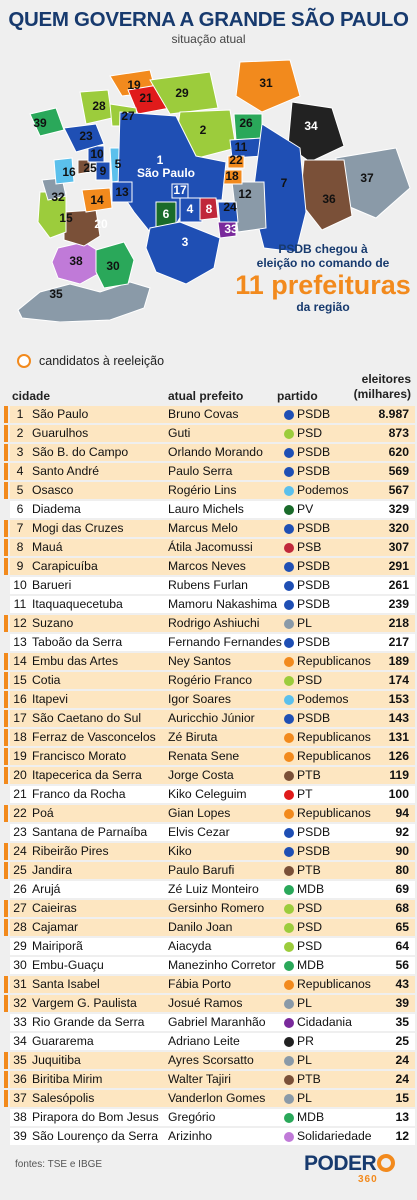 The height and width of the screenshot is (1200, 417). I want to click on voters-value: 143, so click(398, 718).